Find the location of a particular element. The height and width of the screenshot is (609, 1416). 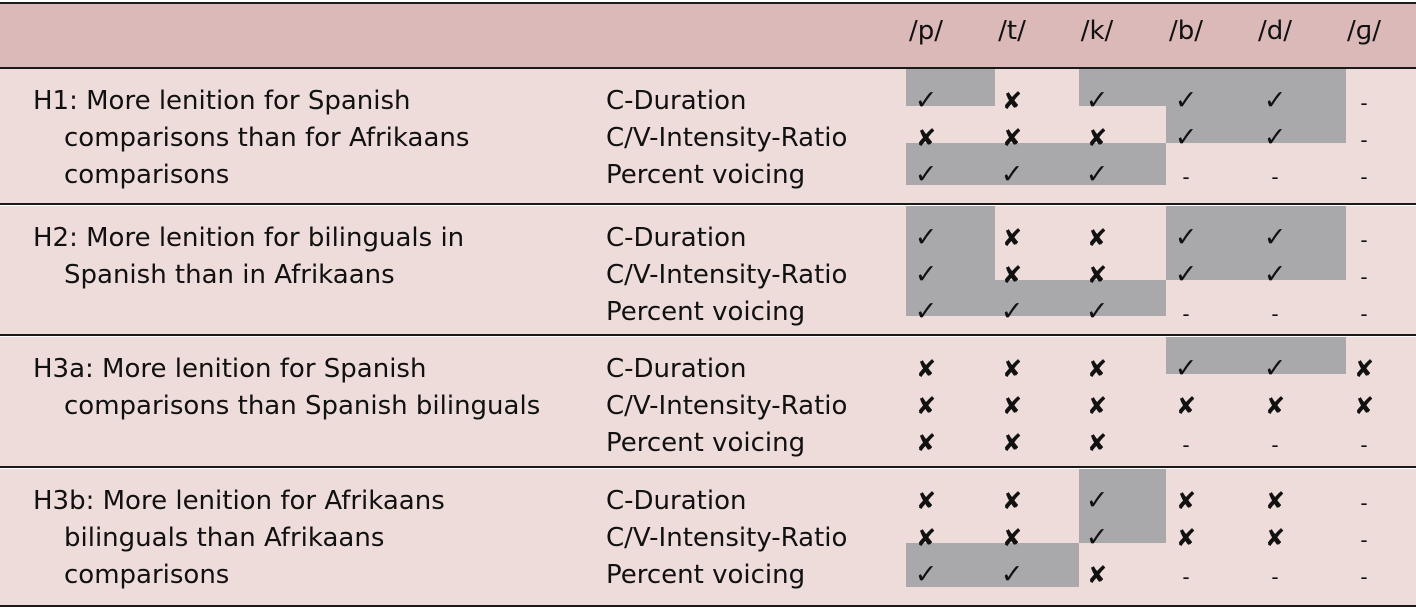

column-header: /b/ is located at coordinates (1186, 31).